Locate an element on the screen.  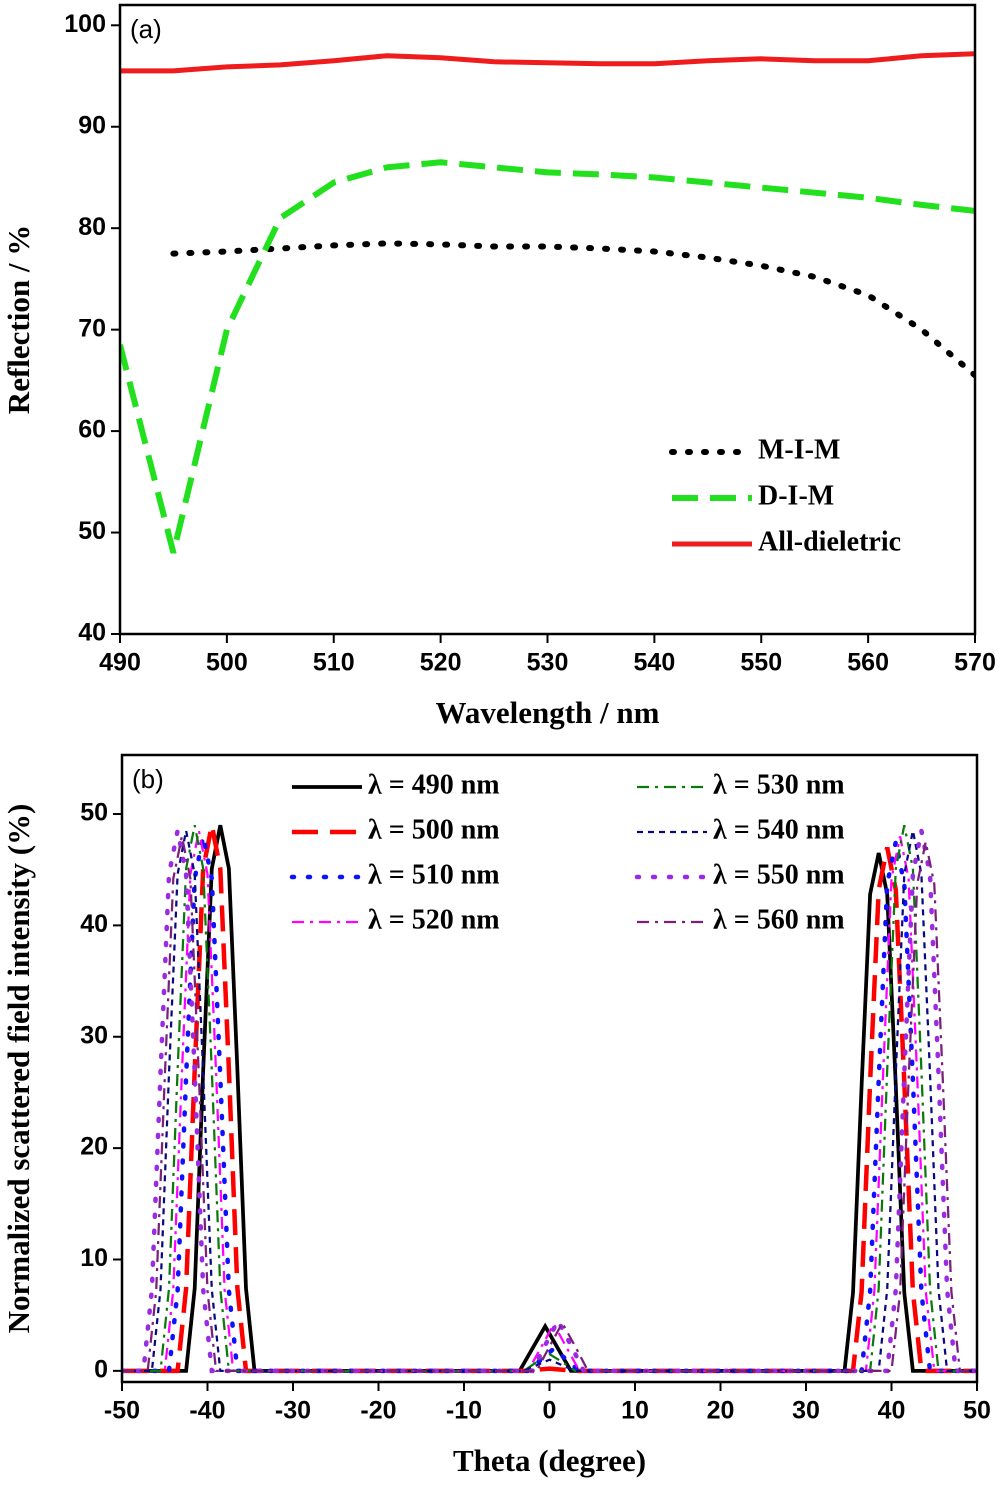
y-tick-label: 100 is located at coordinates (85, 24).